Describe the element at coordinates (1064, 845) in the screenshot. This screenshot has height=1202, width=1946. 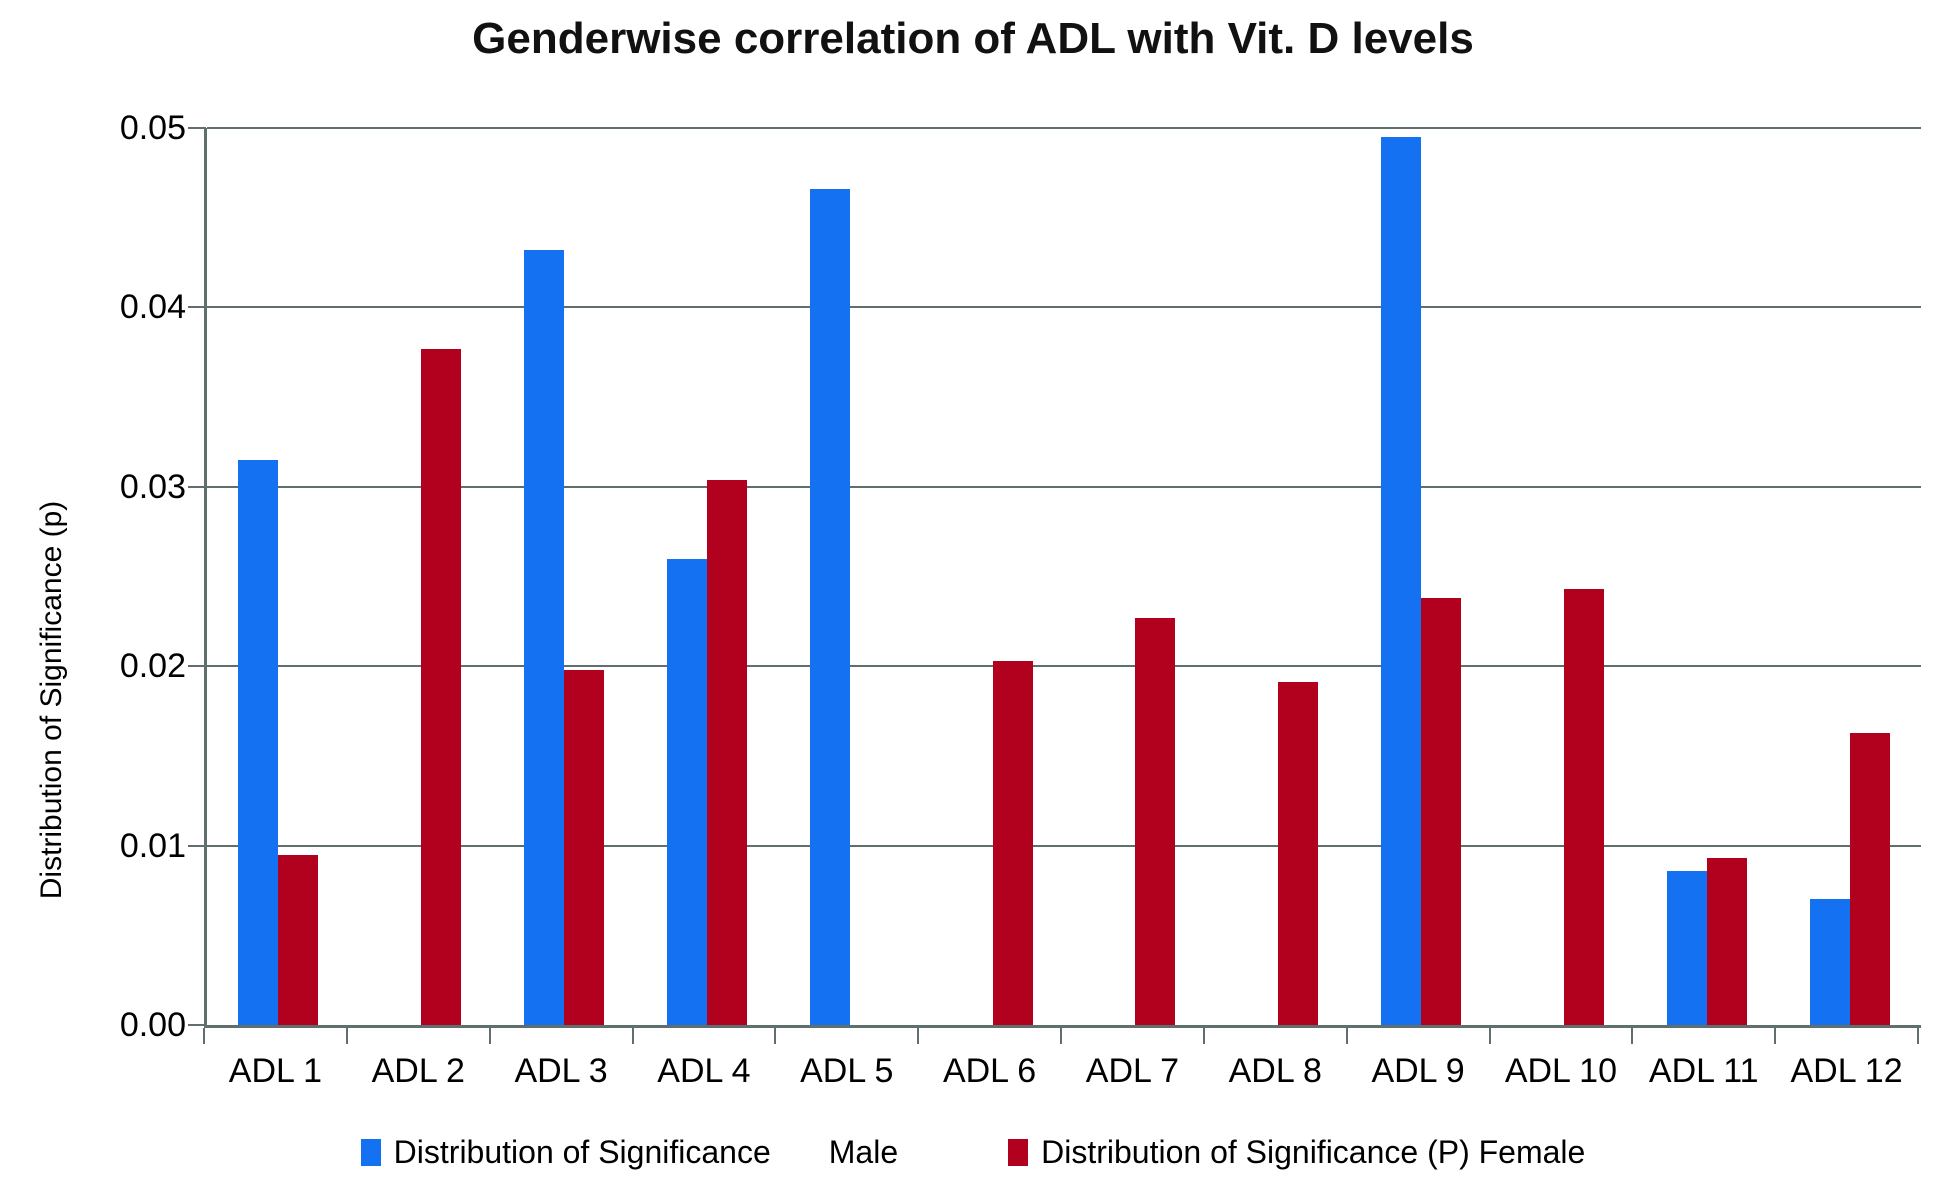
I see `gridline-0.01` at that location.